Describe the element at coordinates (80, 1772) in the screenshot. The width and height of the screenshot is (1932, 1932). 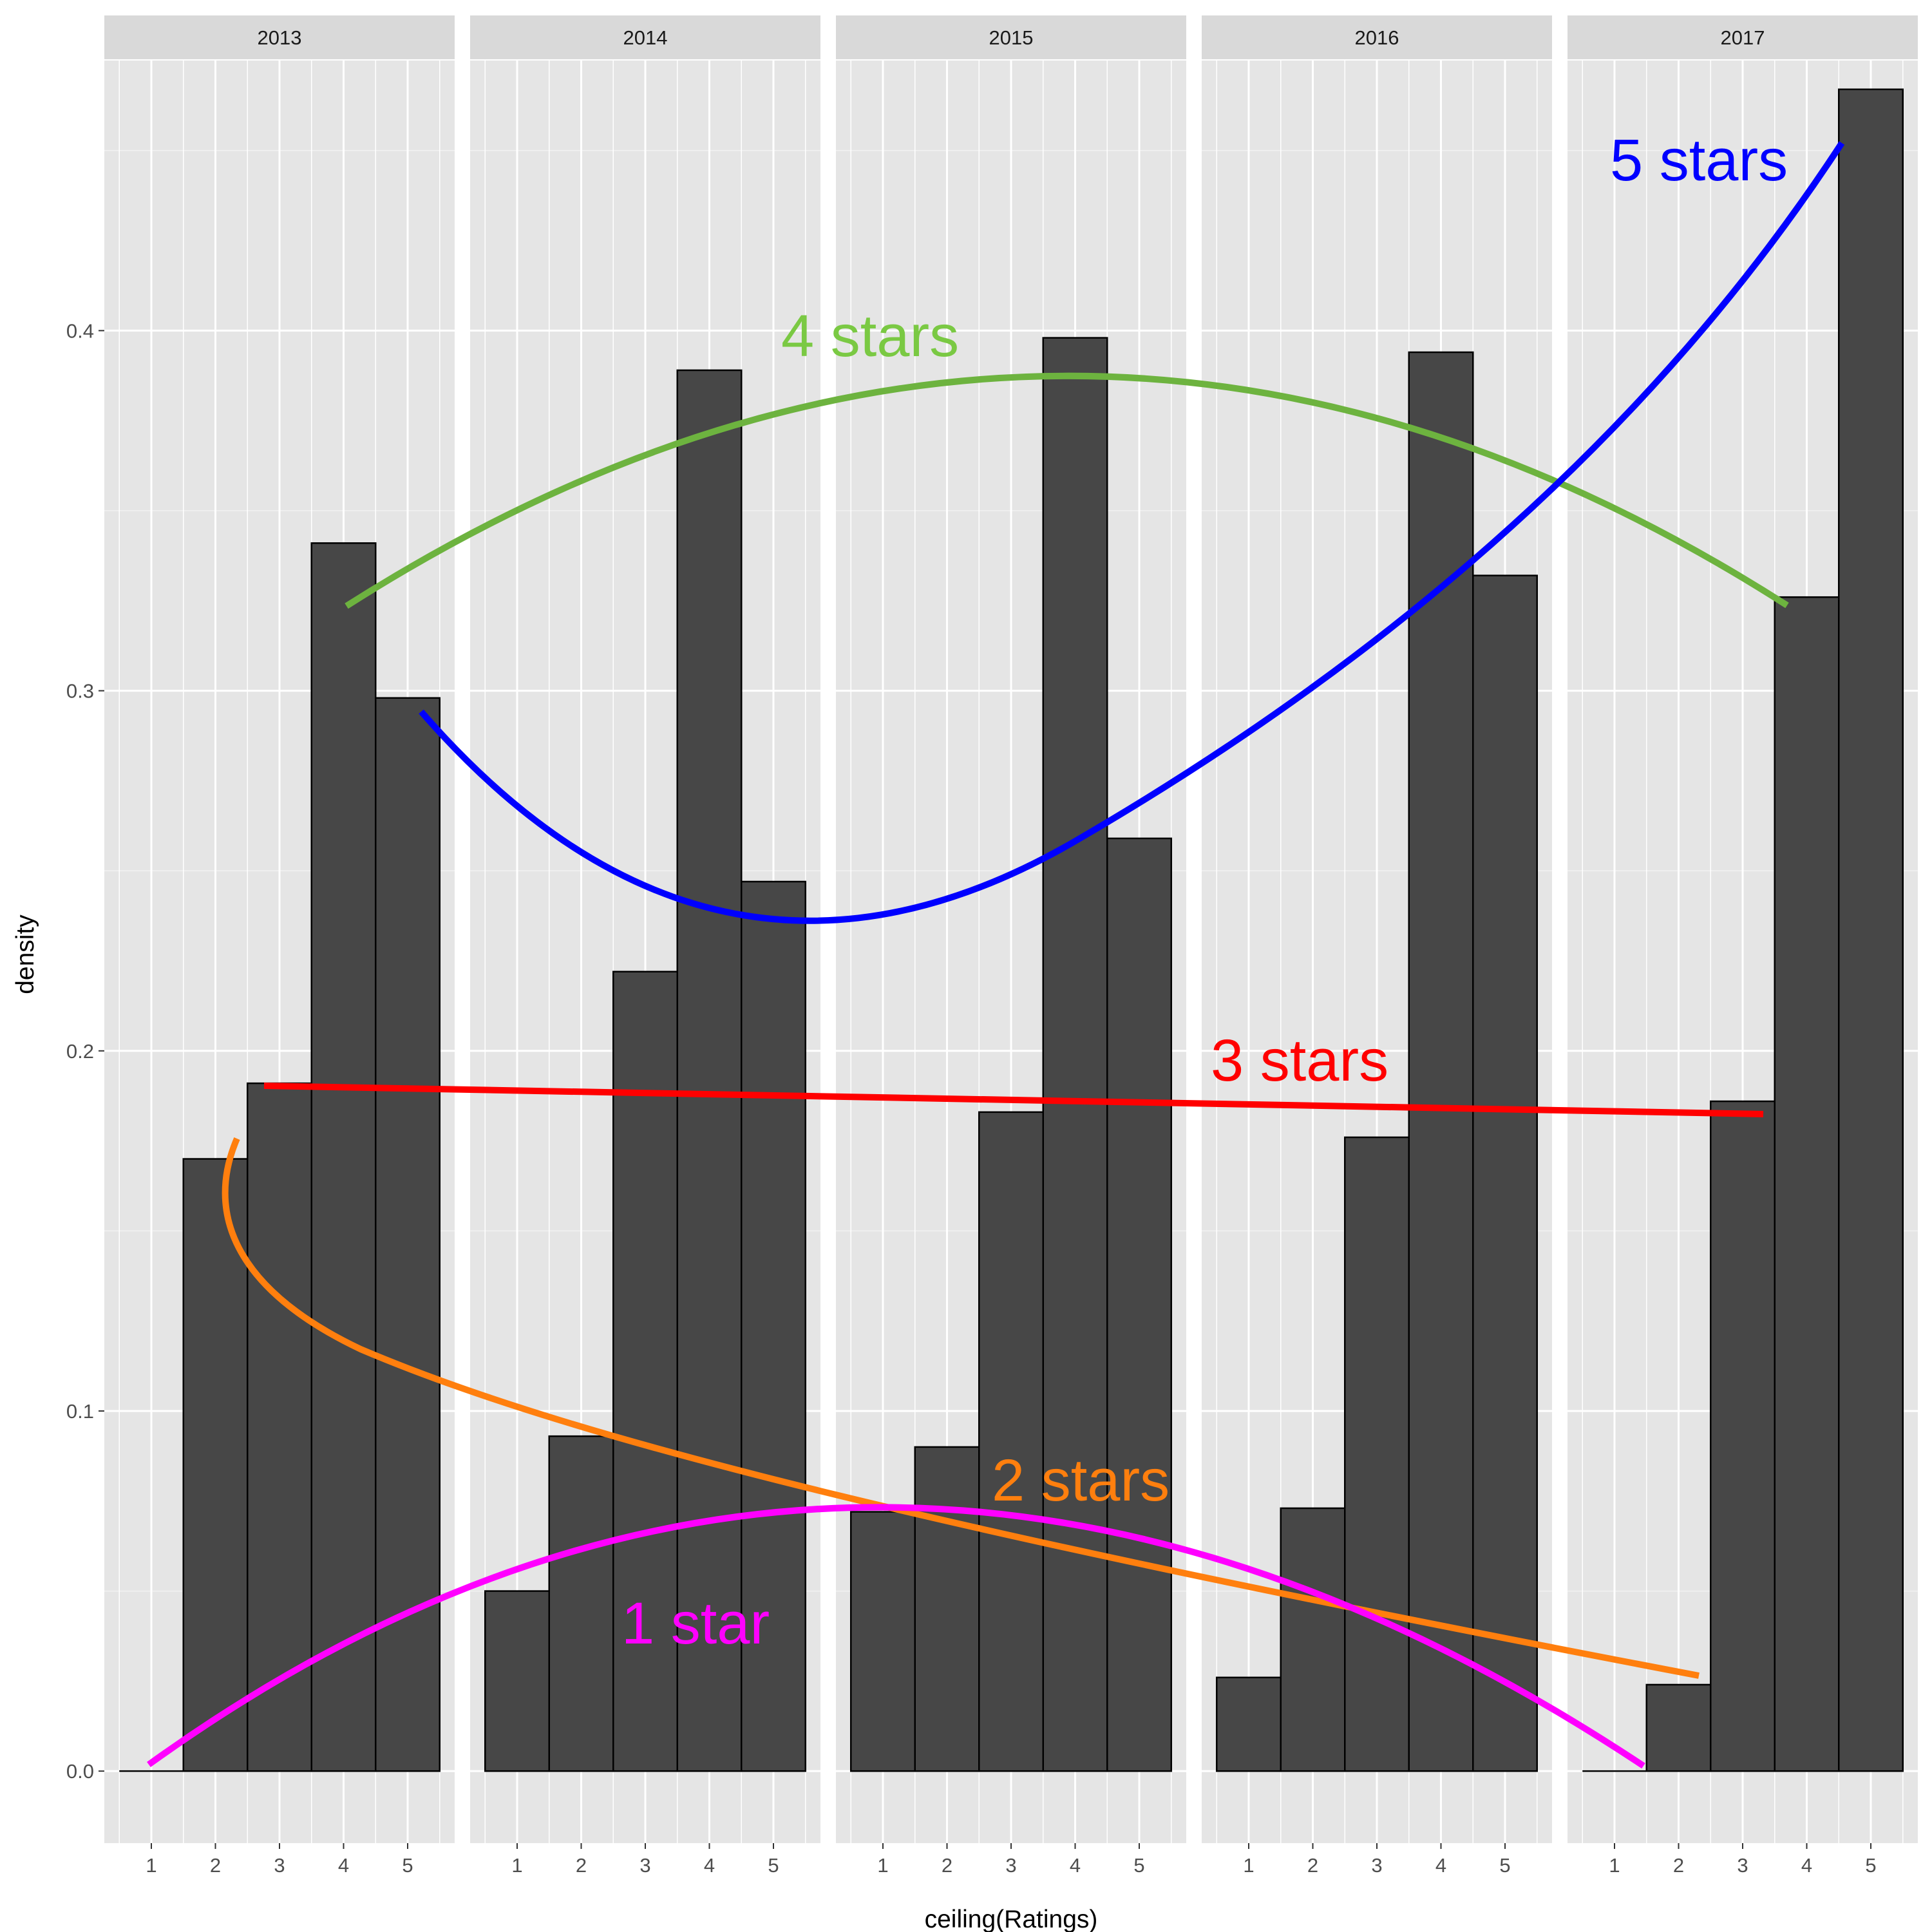
I see `y-tick-label: 0.0` at that location.